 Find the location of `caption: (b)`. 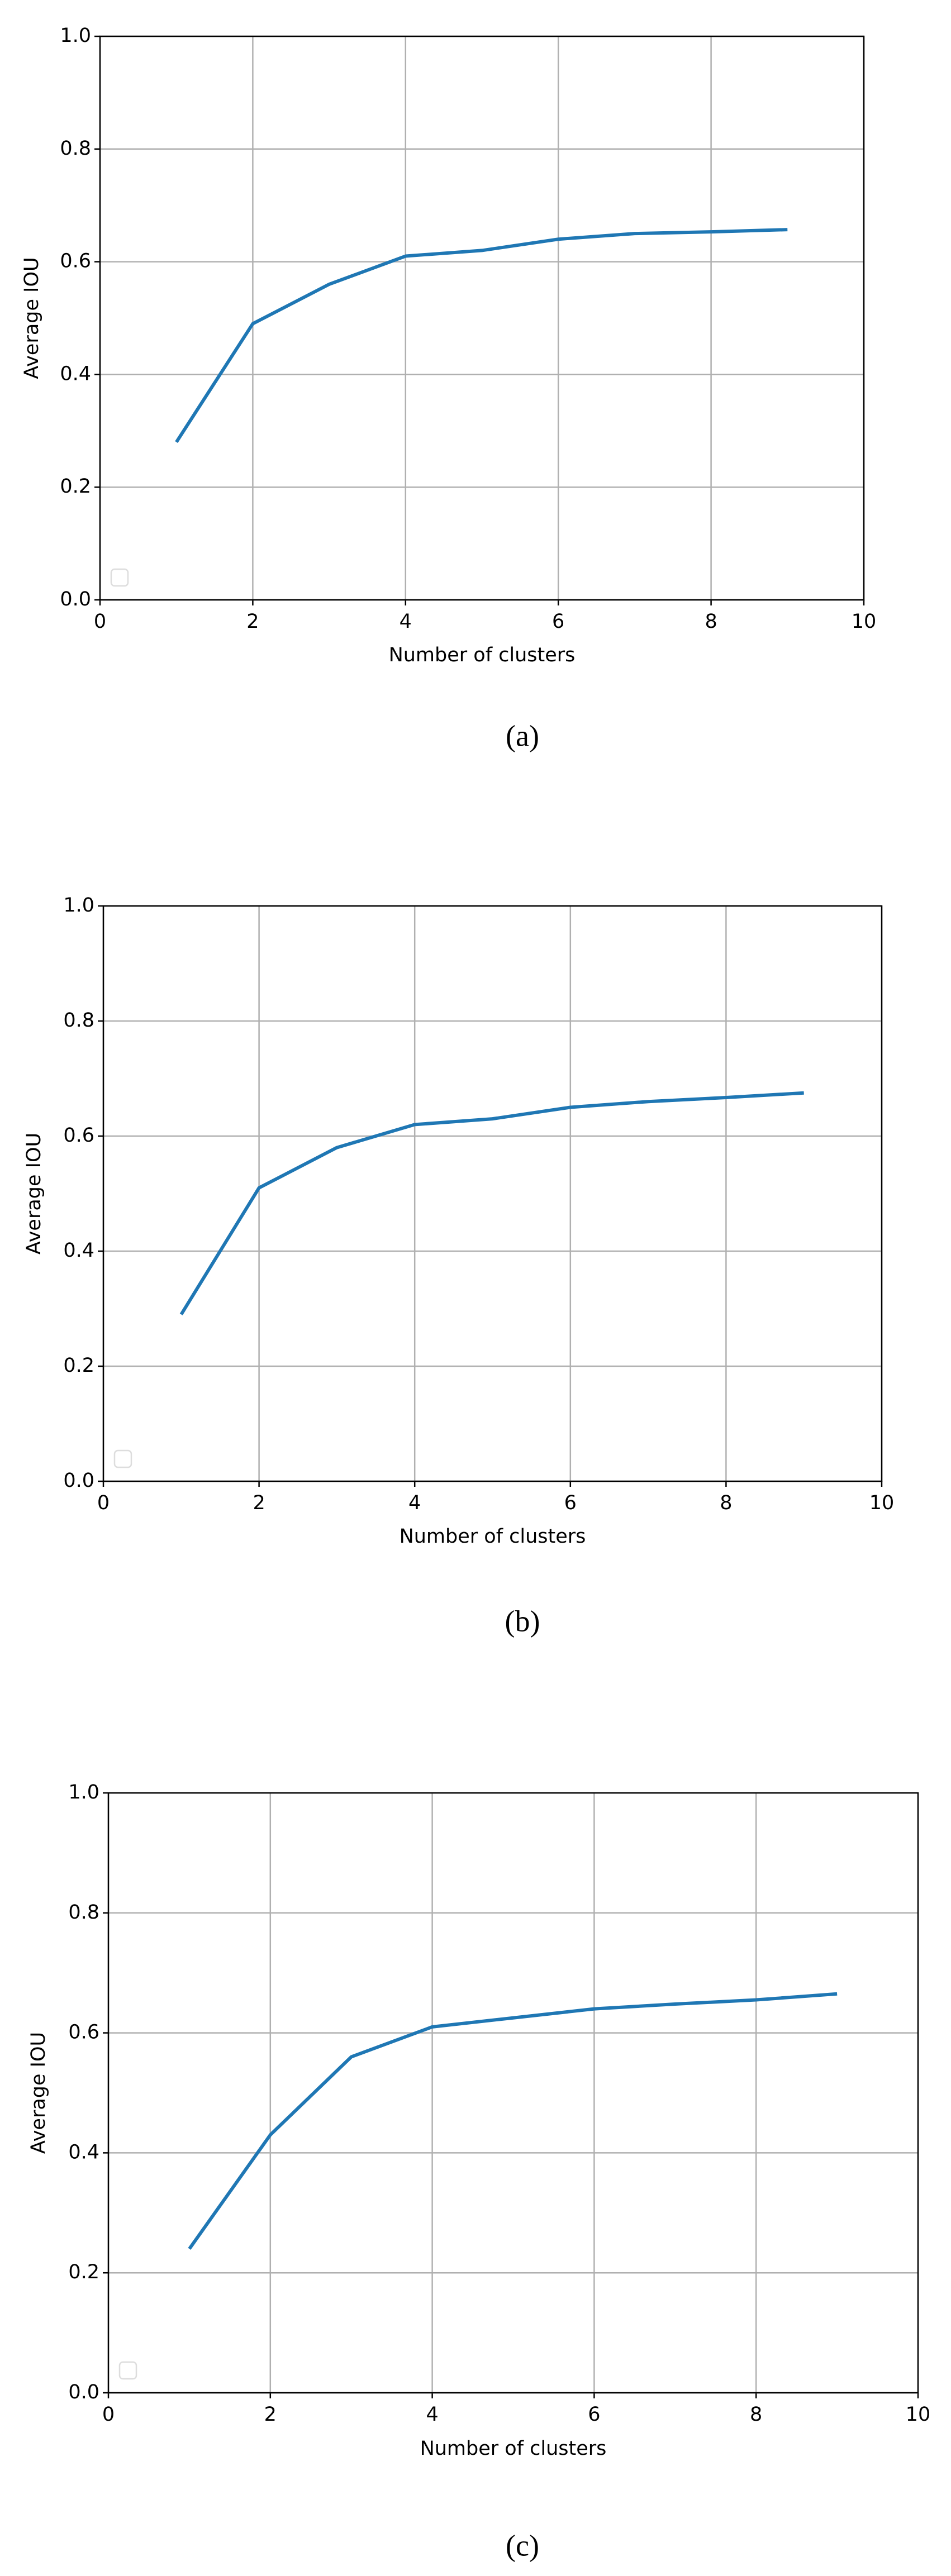

caption: (b) is located at coordinates (522, 1621).